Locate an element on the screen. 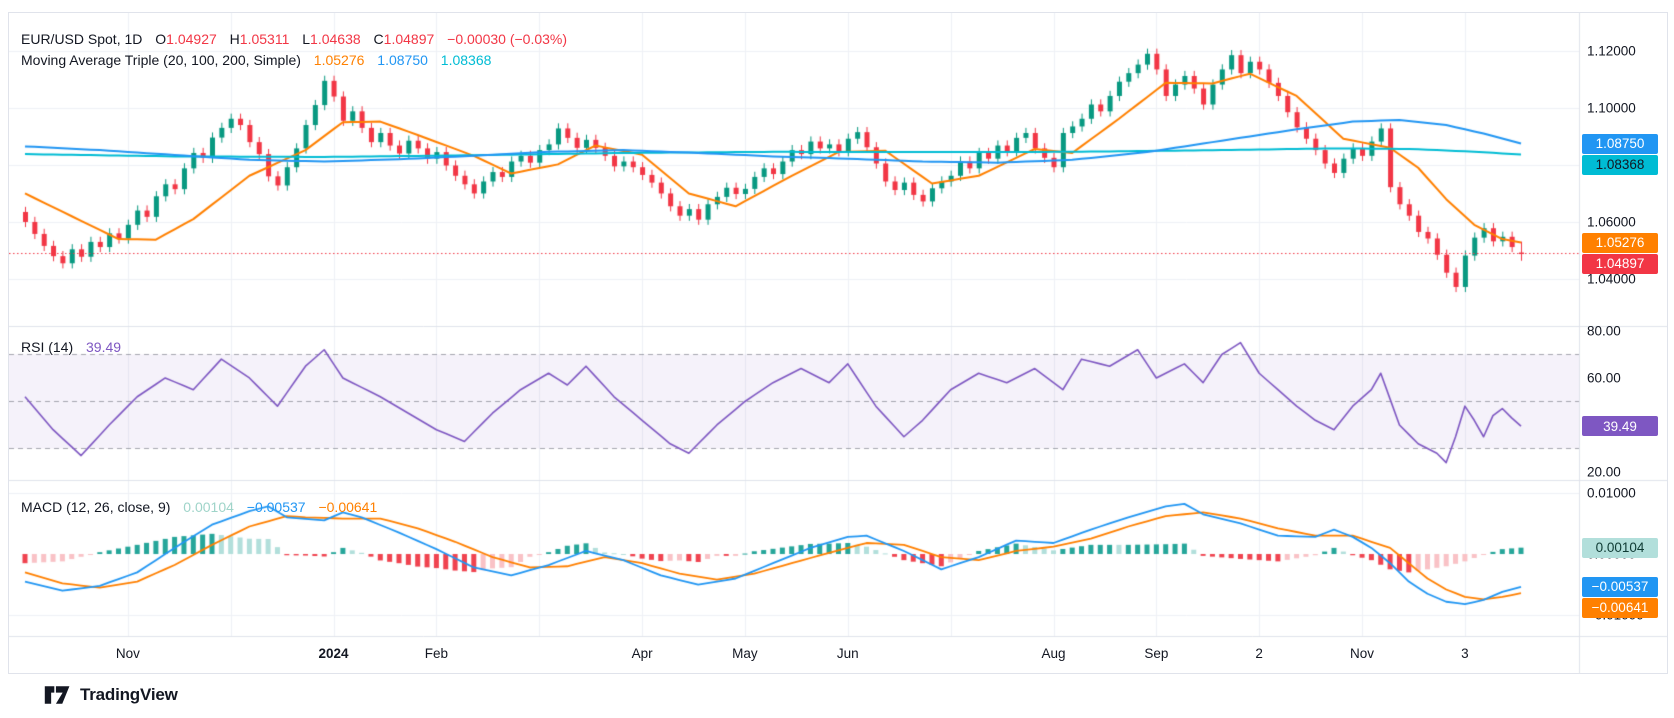 The height and width of the screenshot is (718, 1674). time-axis-label: 2 is located at coordinates (1259, 653).